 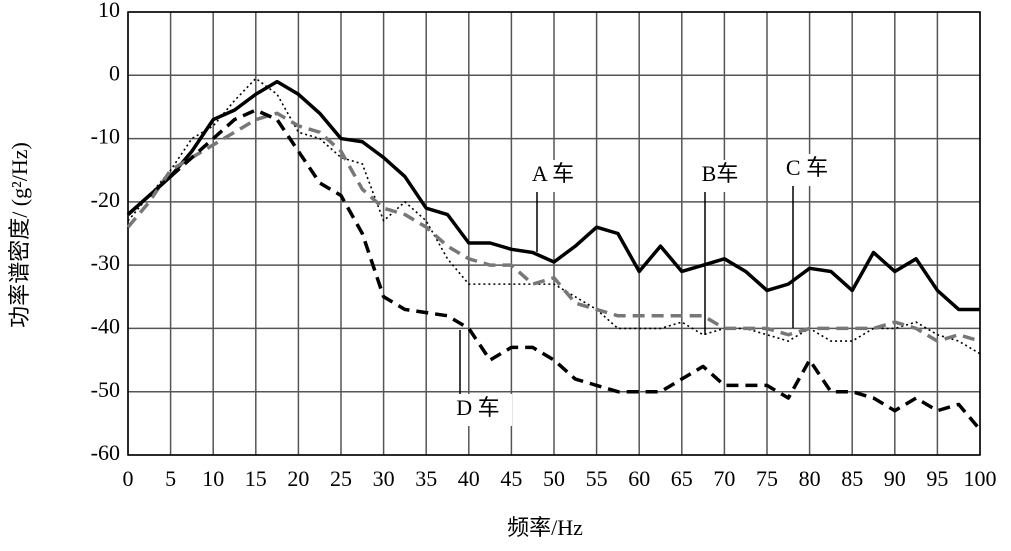 What do you see at coordinates (554, 478) in the screenshot?
I see `x-tick-label: 50` at bounding box center [554, 478].